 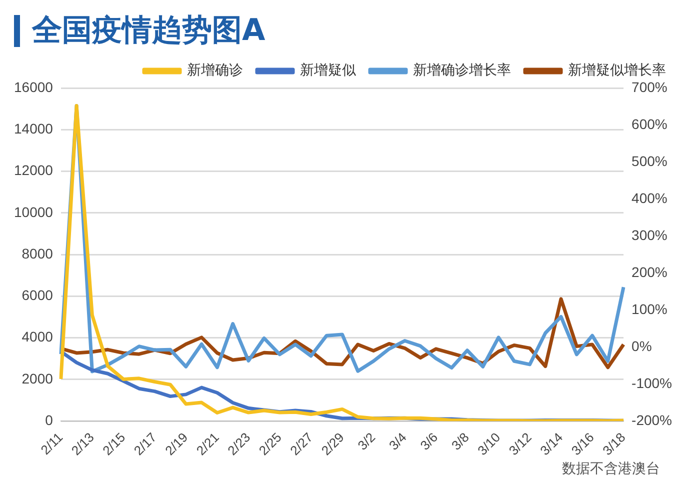 What do you see at coordinates (611, 469) in the screenshot?
I see `text: 数据不含港澳台` at bounding box center [611, 469].